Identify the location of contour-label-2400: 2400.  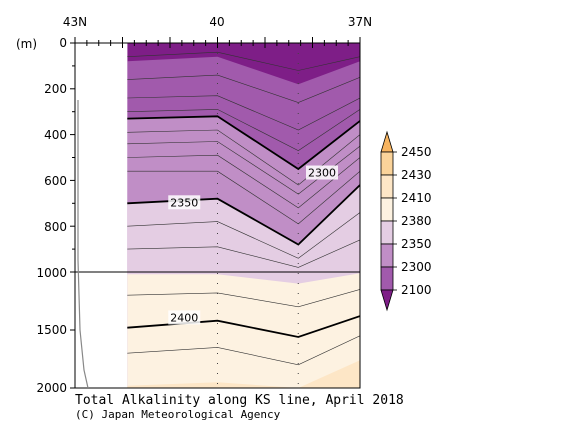
(184, 317).